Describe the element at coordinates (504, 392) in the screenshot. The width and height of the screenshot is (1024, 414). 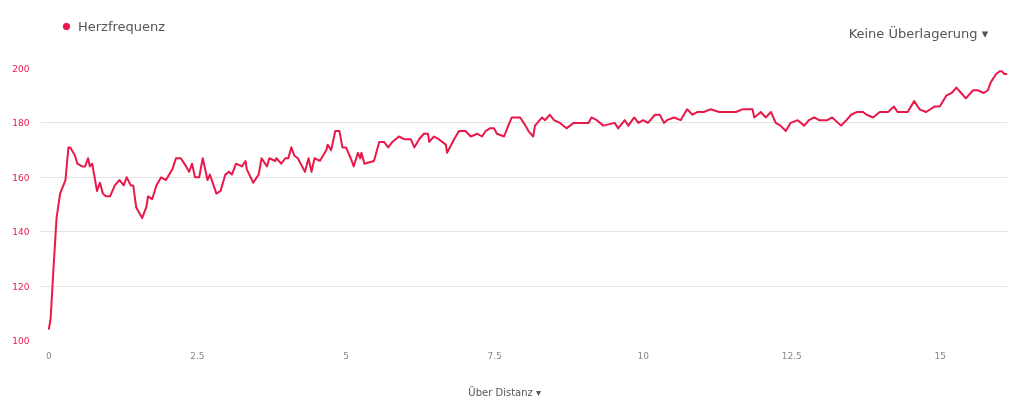
I see `text: Über Distanz ▾` at that location.